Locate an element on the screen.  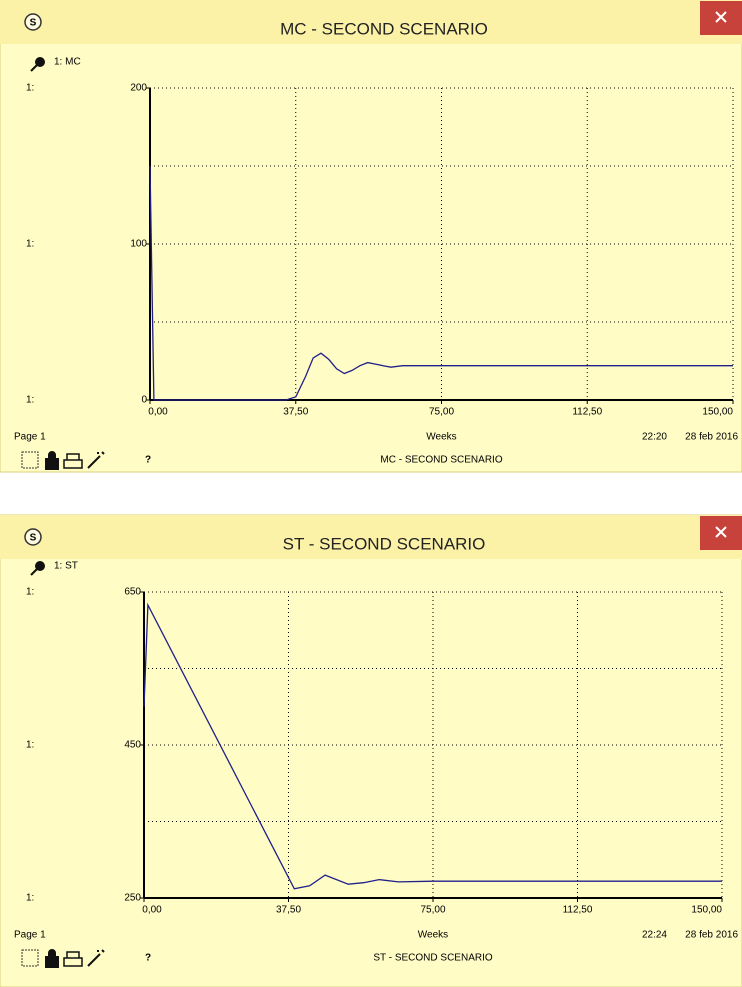
legend-label: 1: ST is located at coordinates (66, 566).